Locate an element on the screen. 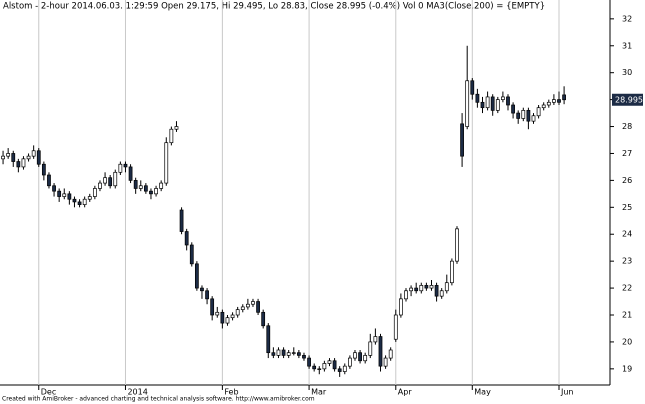 The width and height of the screenshot is (645, 404). last-price-label: 28.995 is located at coordinates (629, 99).